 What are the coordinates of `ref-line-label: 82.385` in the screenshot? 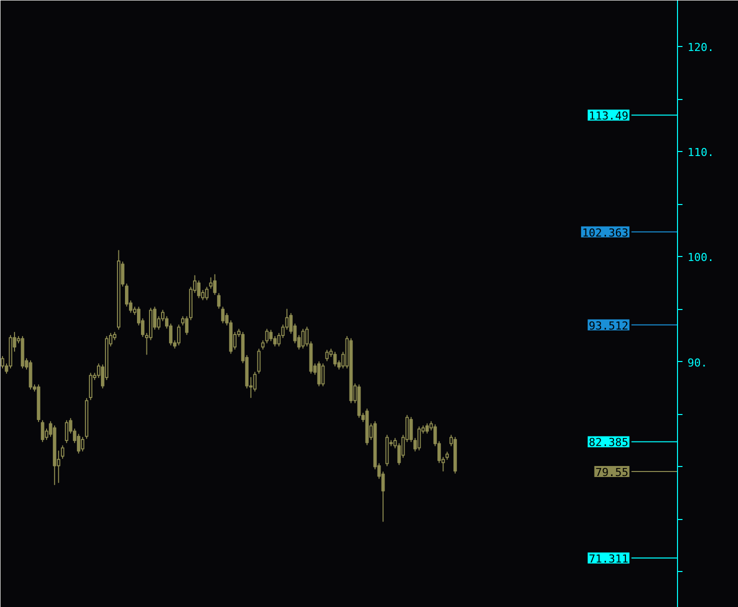 It's located at (608, 443).